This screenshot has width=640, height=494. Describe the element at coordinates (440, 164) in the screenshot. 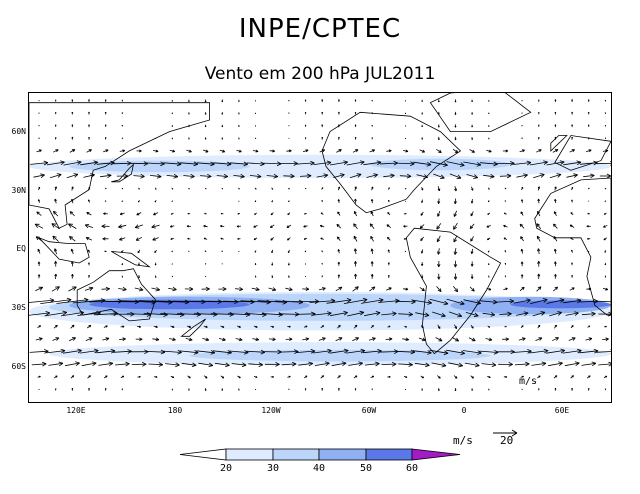

I see `jet-north-band-30b` at that location.